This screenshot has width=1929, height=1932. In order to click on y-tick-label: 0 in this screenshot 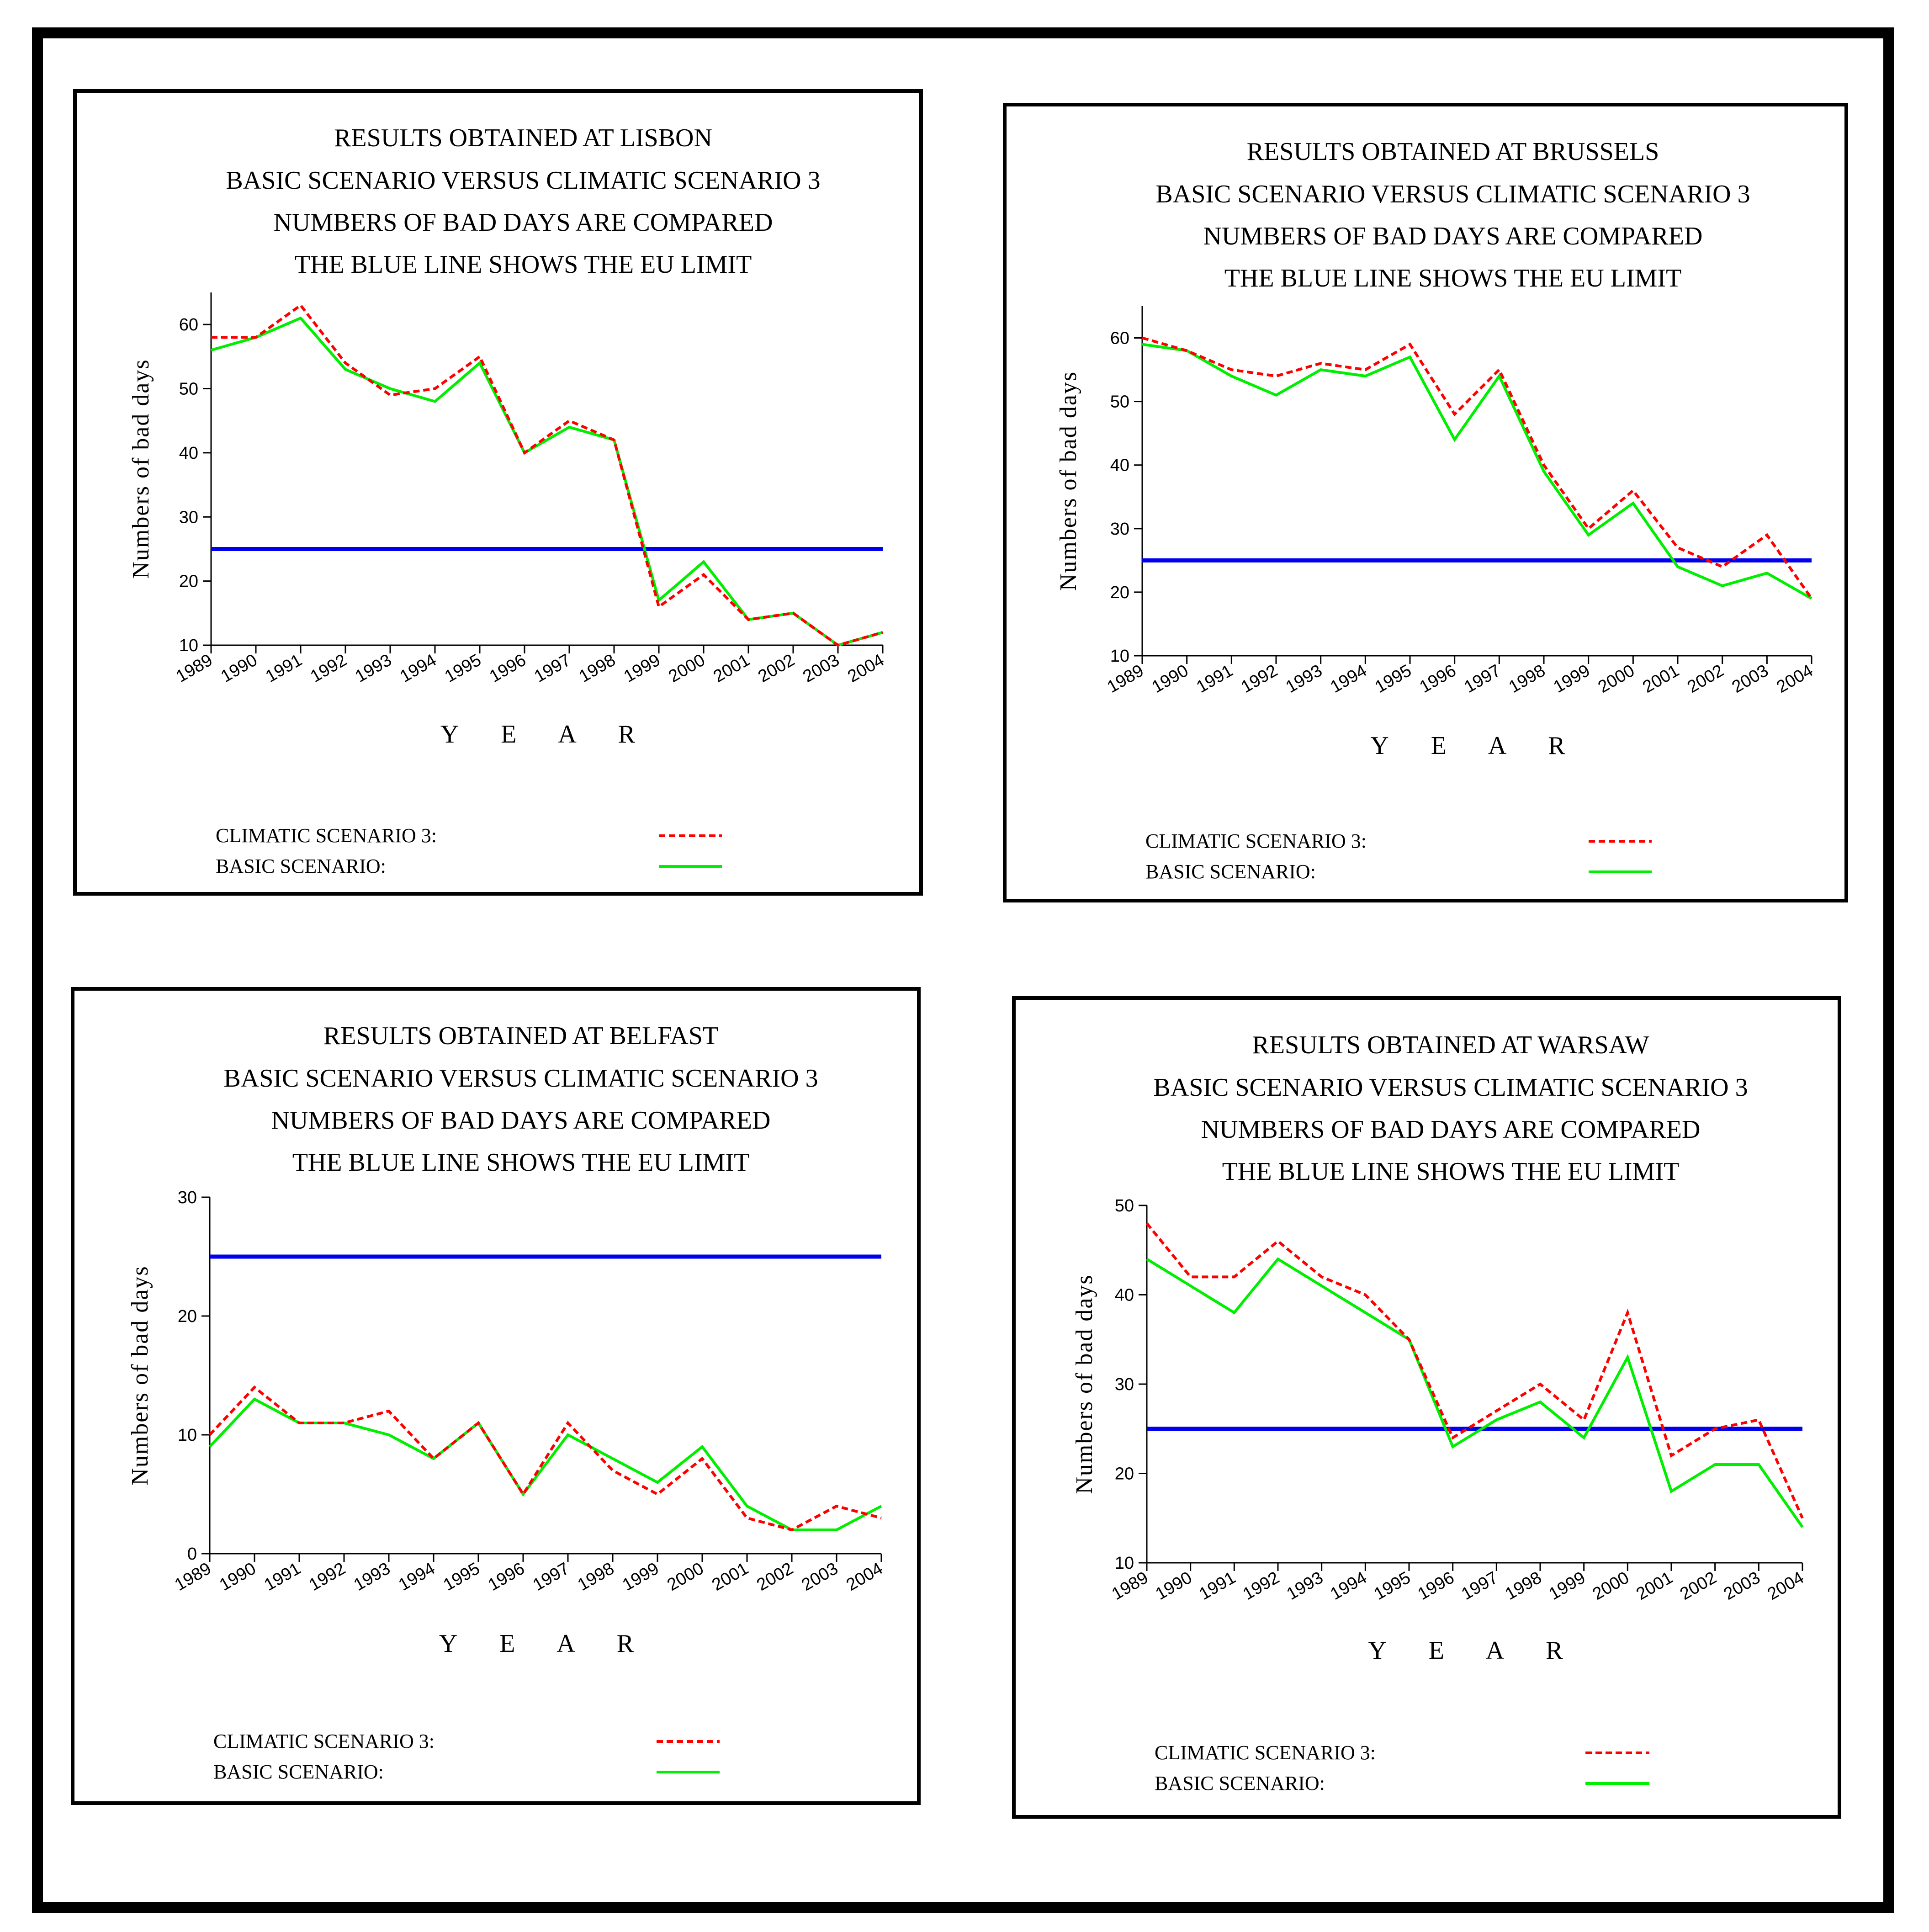, I will do `click(192, 1554)`.